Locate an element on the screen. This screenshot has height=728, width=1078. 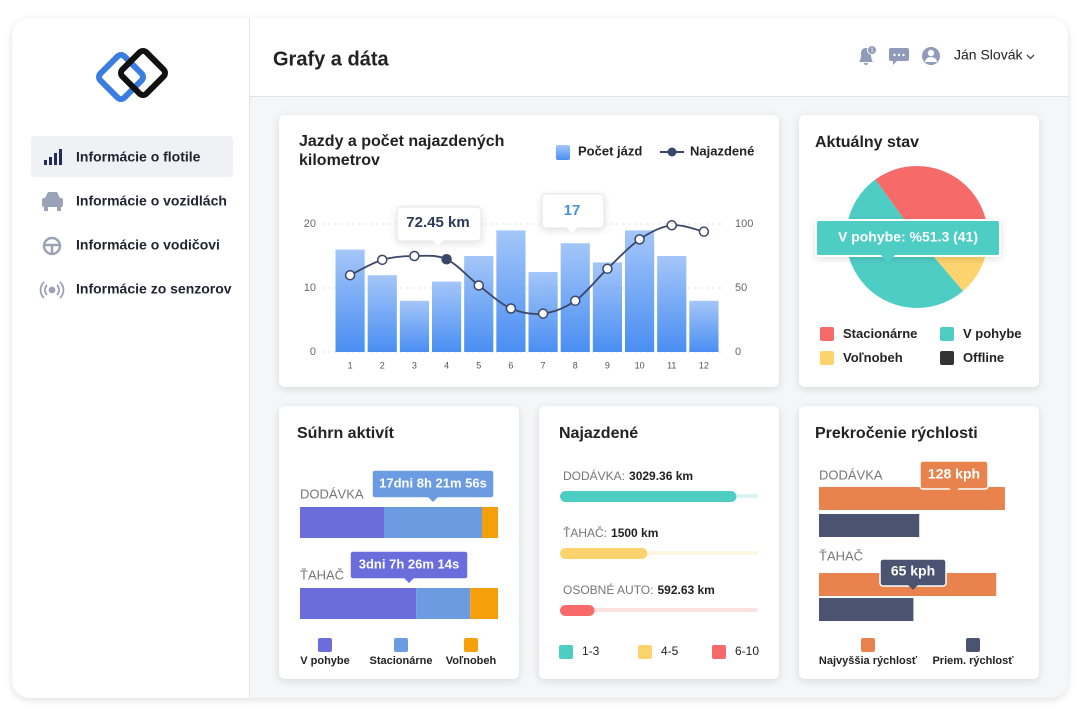
menu-item: Informácie o flotile is located at coordinates (138, 157).